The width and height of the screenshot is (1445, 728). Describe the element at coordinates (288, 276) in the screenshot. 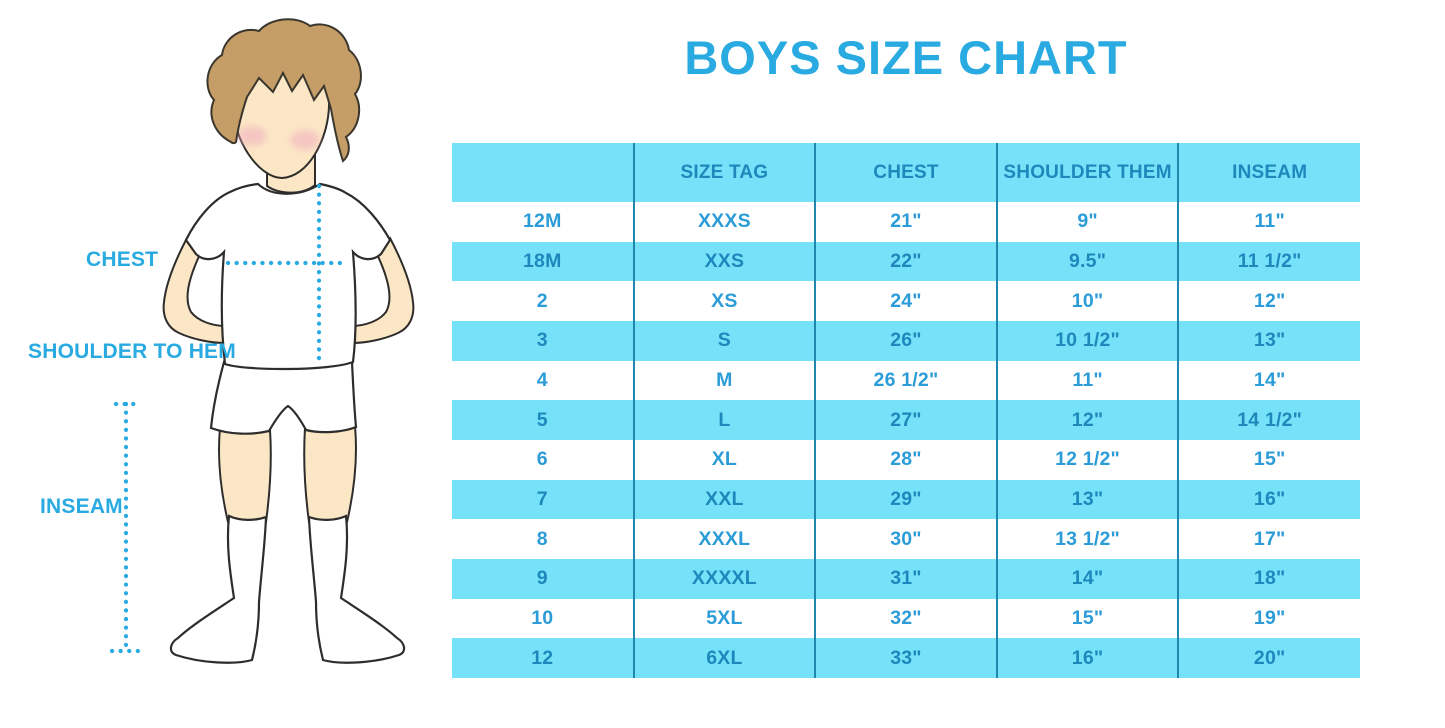

I see `boy-tshirt` at that location.